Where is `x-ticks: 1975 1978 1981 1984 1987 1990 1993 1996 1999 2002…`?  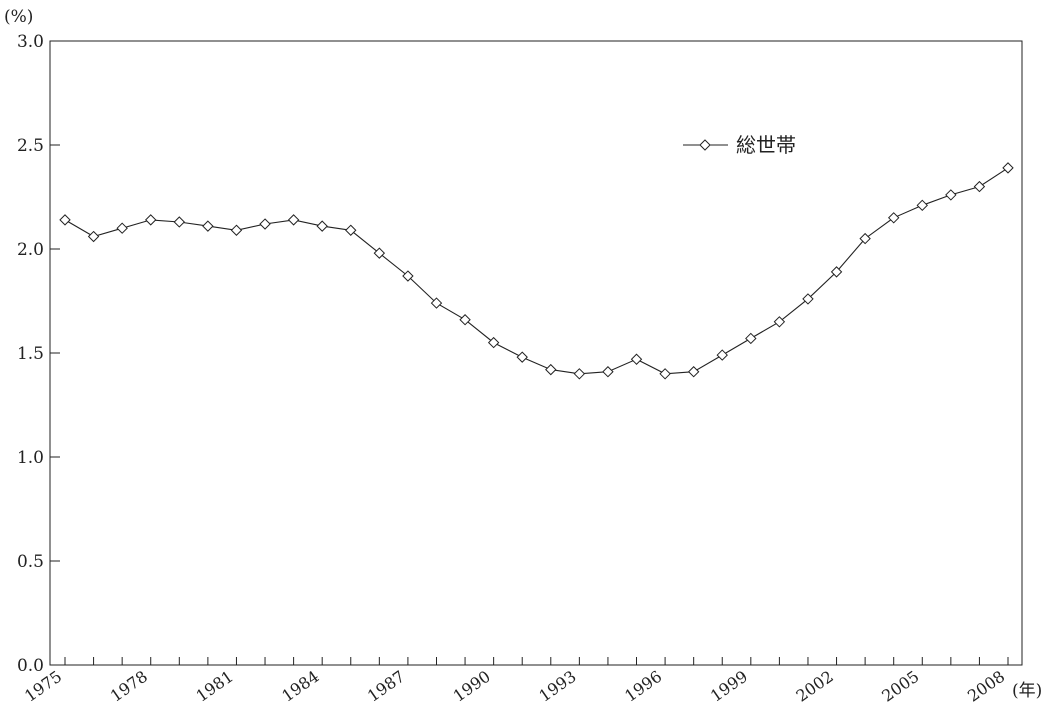
x-ticks: 1975 1978 1981 1984 1987 1990 1993 1996 1999 2002… is located at coordinates (515, 681).